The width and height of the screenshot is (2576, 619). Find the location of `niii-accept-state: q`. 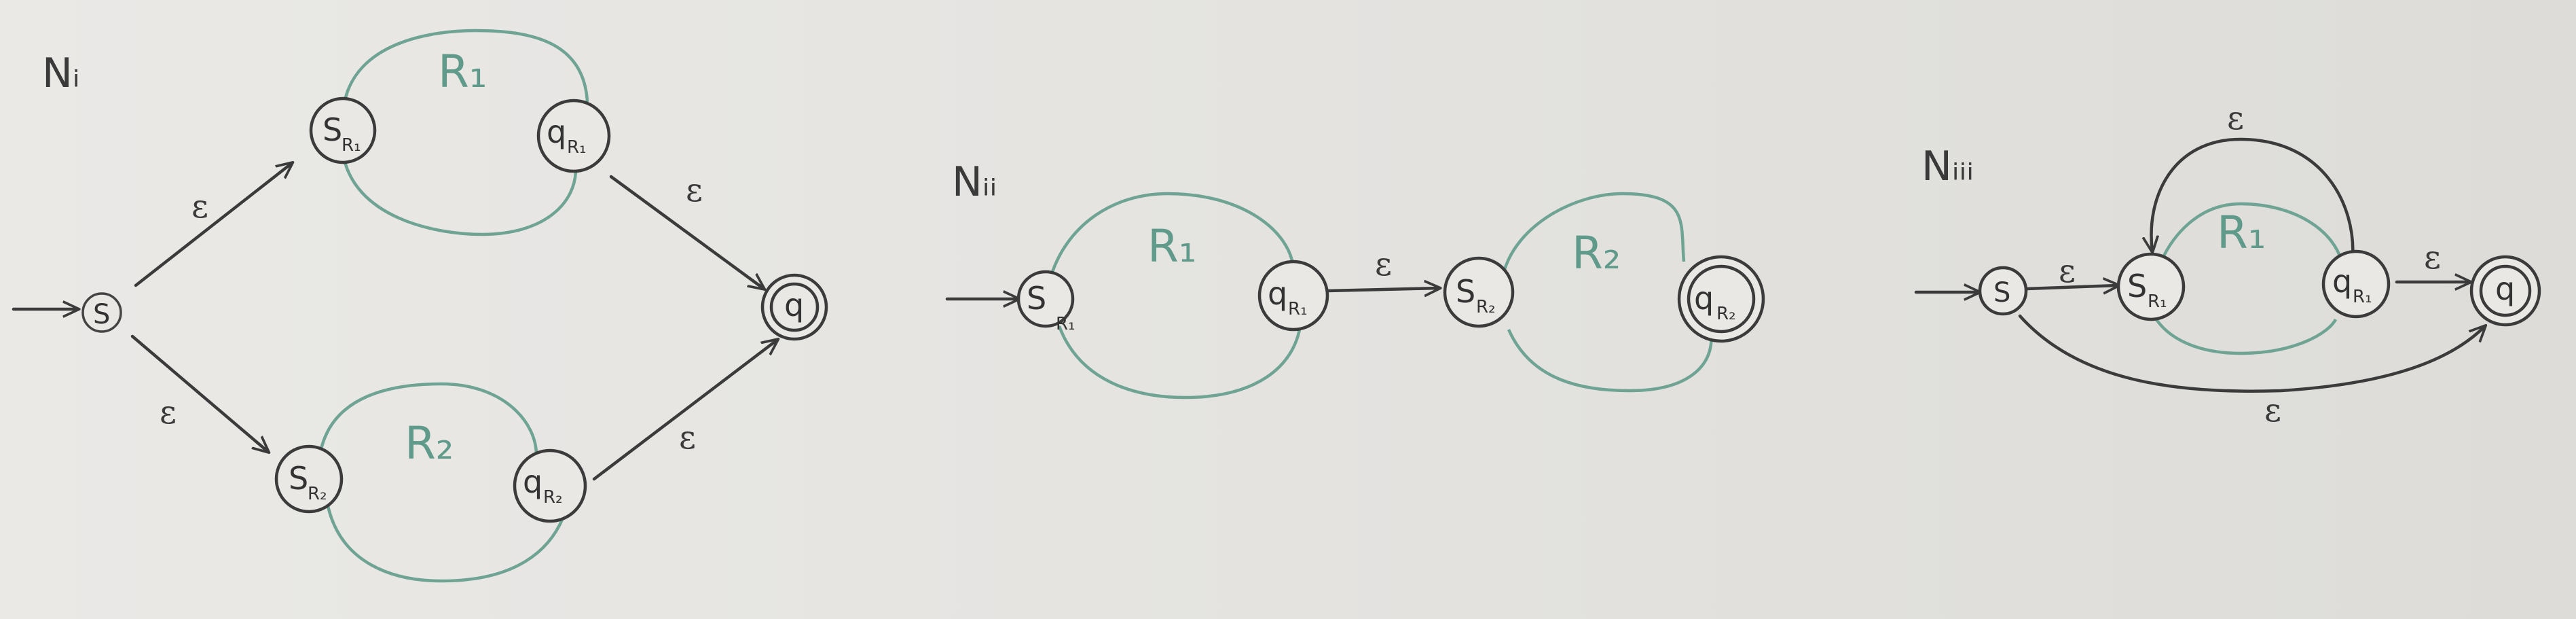

niii-accept-state: q is located at coordinates (2505, 291).